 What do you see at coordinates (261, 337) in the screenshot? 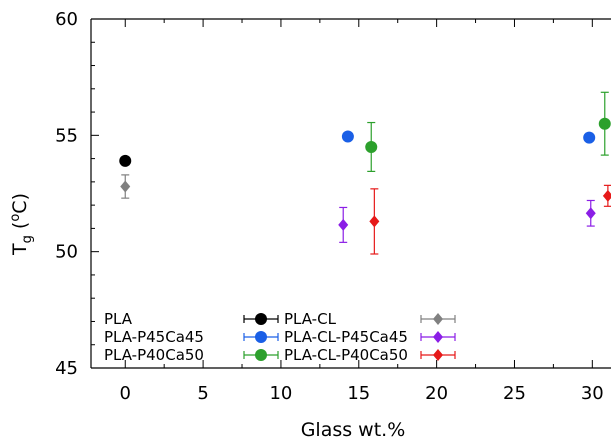
I see `legend-marker-pla-p45ca45` at bounding box center [261, 337].